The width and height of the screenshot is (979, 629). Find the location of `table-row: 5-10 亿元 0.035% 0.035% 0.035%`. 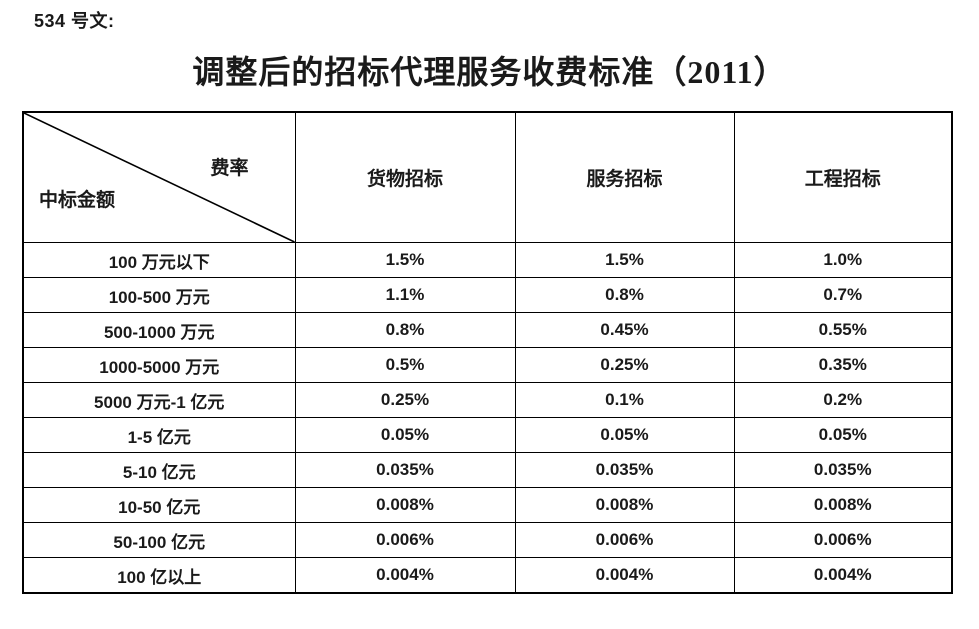

table-row: 5-10 亿元 0.035% 0.035% 0.035% is located at coordinates (487, 470).